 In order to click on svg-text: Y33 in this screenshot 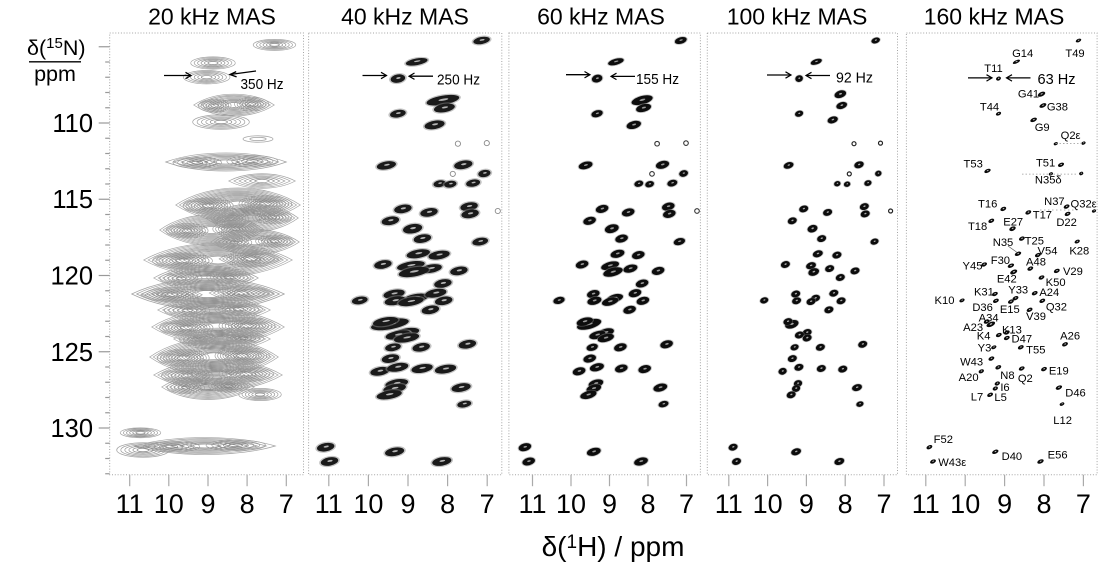, I will do `click(1018, 290)`.